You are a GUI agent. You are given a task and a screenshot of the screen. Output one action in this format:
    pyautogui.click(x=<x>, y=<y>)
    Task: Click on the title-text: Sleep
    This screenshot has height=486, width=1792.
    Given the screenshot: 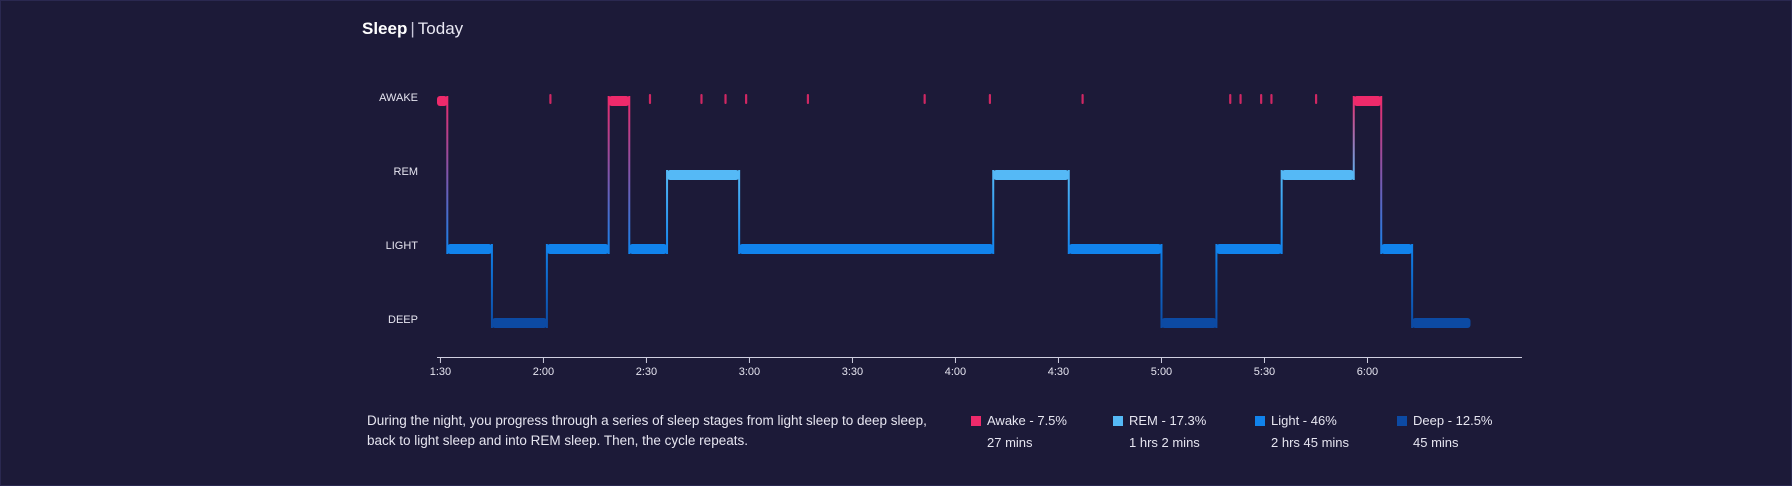 What is the action you would take?
    pyautogui.click(x=385, y=28)
    